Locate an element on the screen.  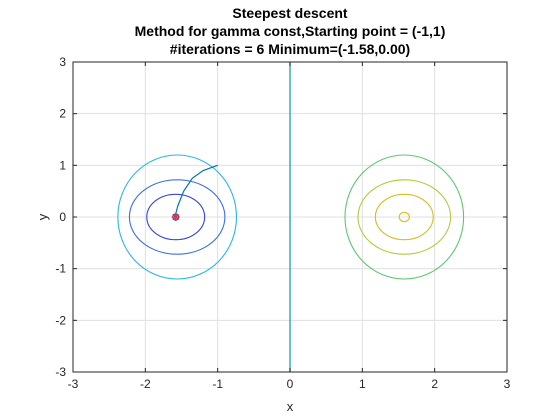
x-tick-label: 1 is located at coordinates (362, 384).